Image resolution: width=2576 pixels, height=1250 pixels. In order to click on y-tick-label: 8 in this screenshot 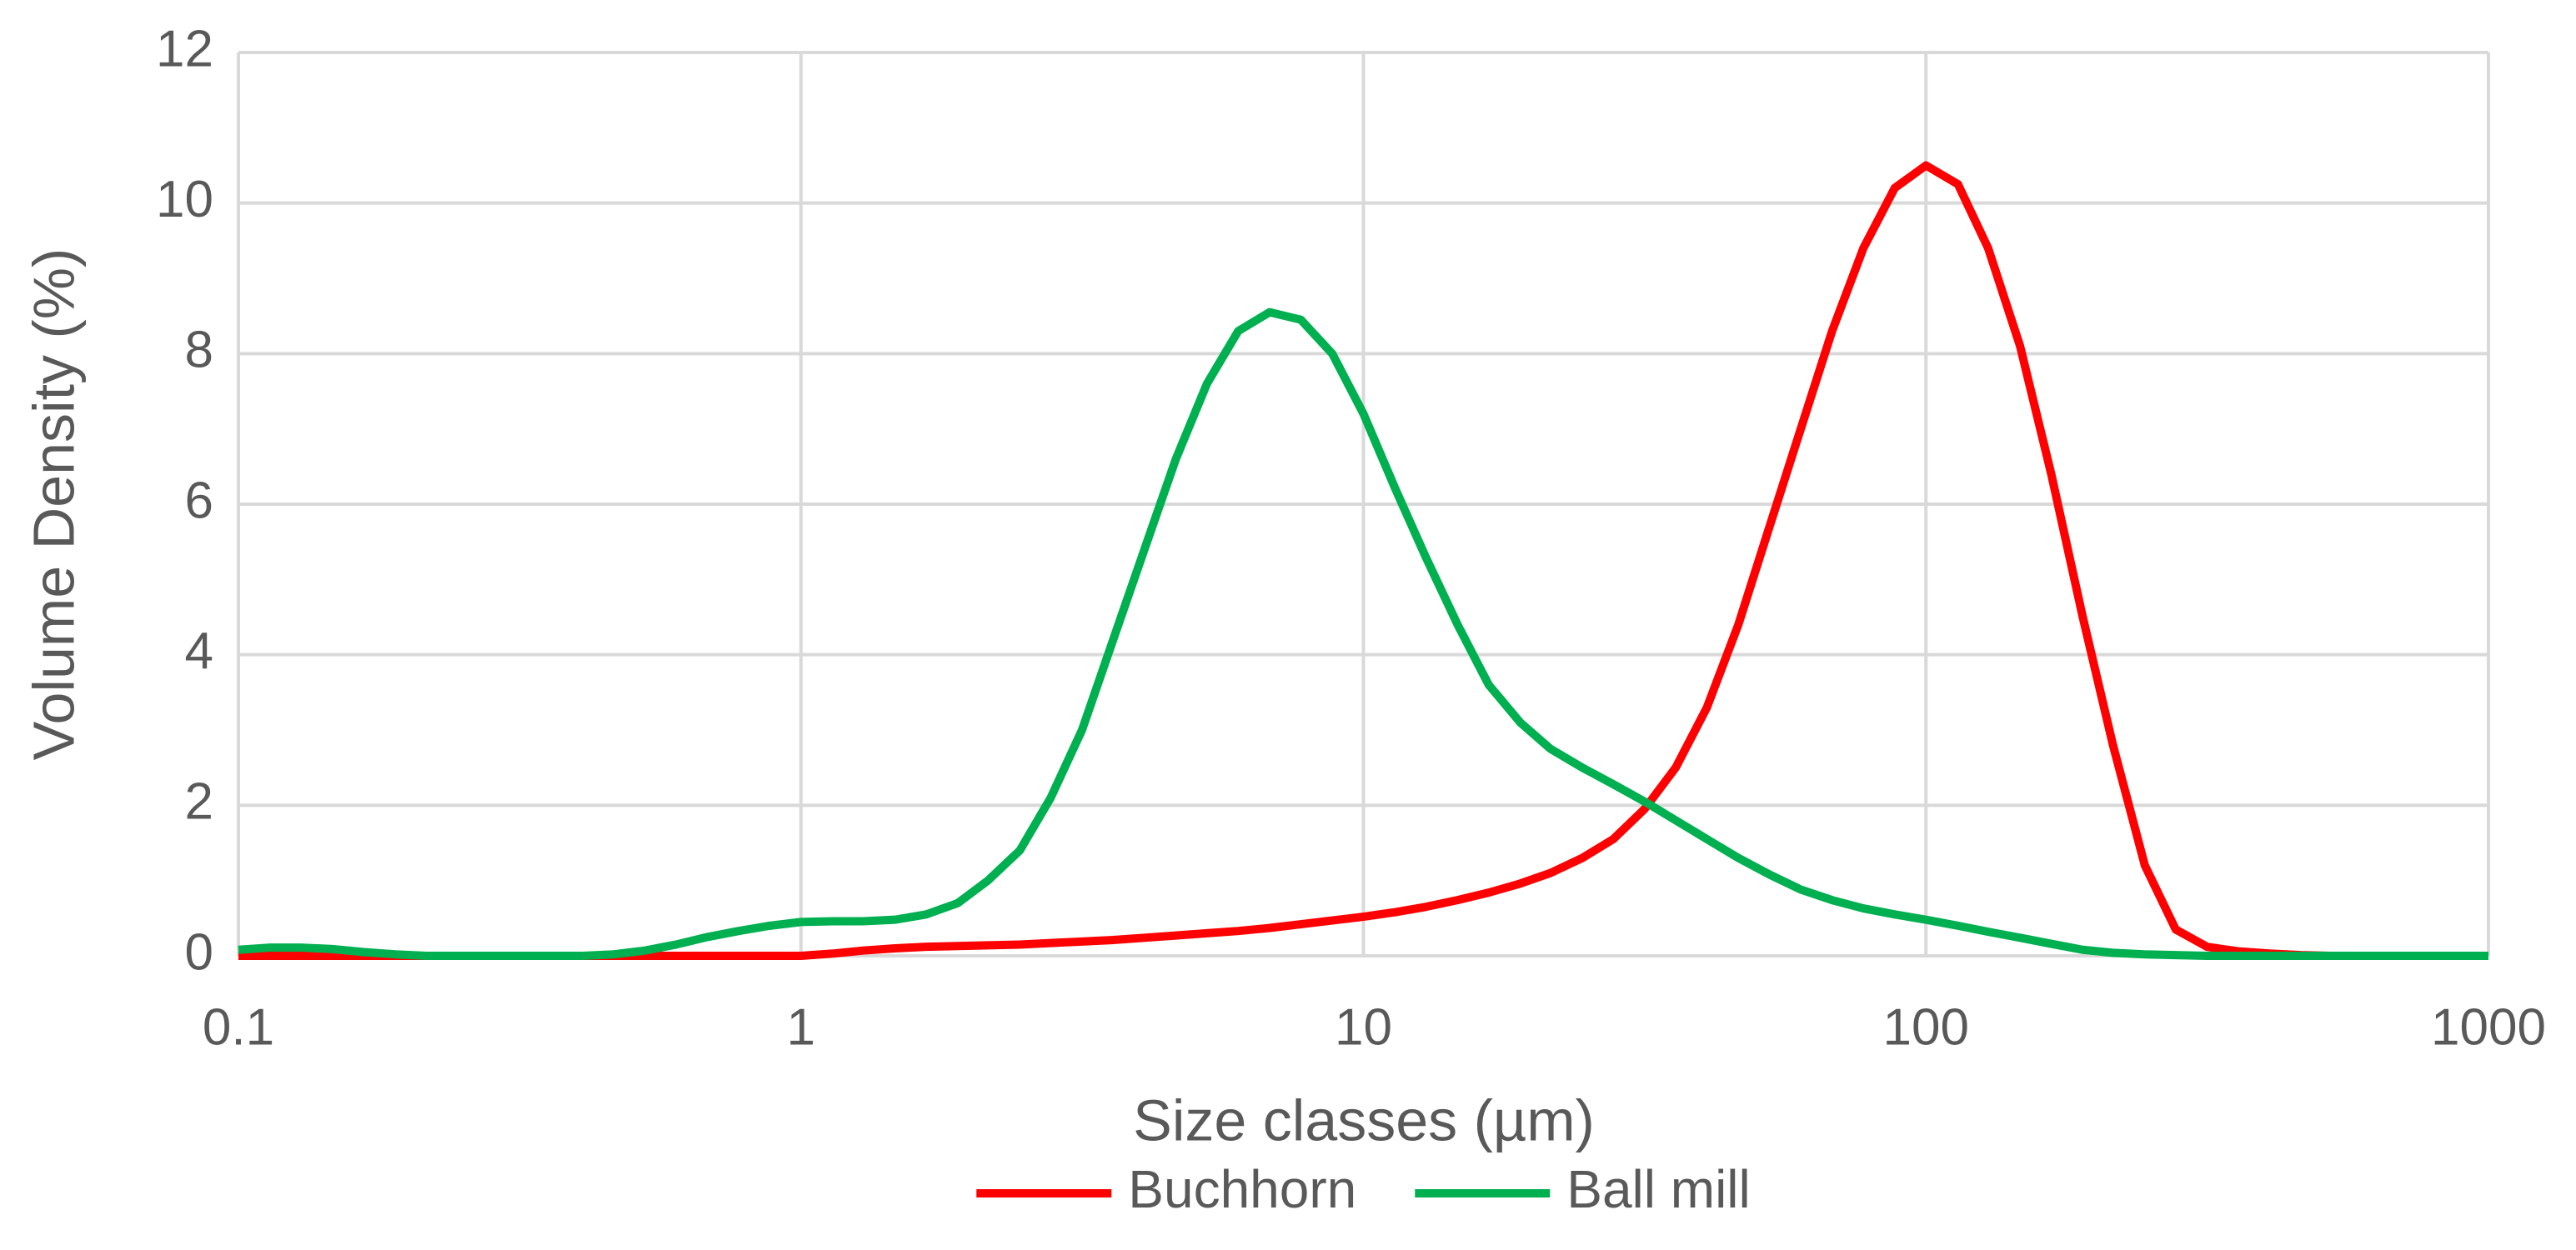, I will do `click(199, 350)`.